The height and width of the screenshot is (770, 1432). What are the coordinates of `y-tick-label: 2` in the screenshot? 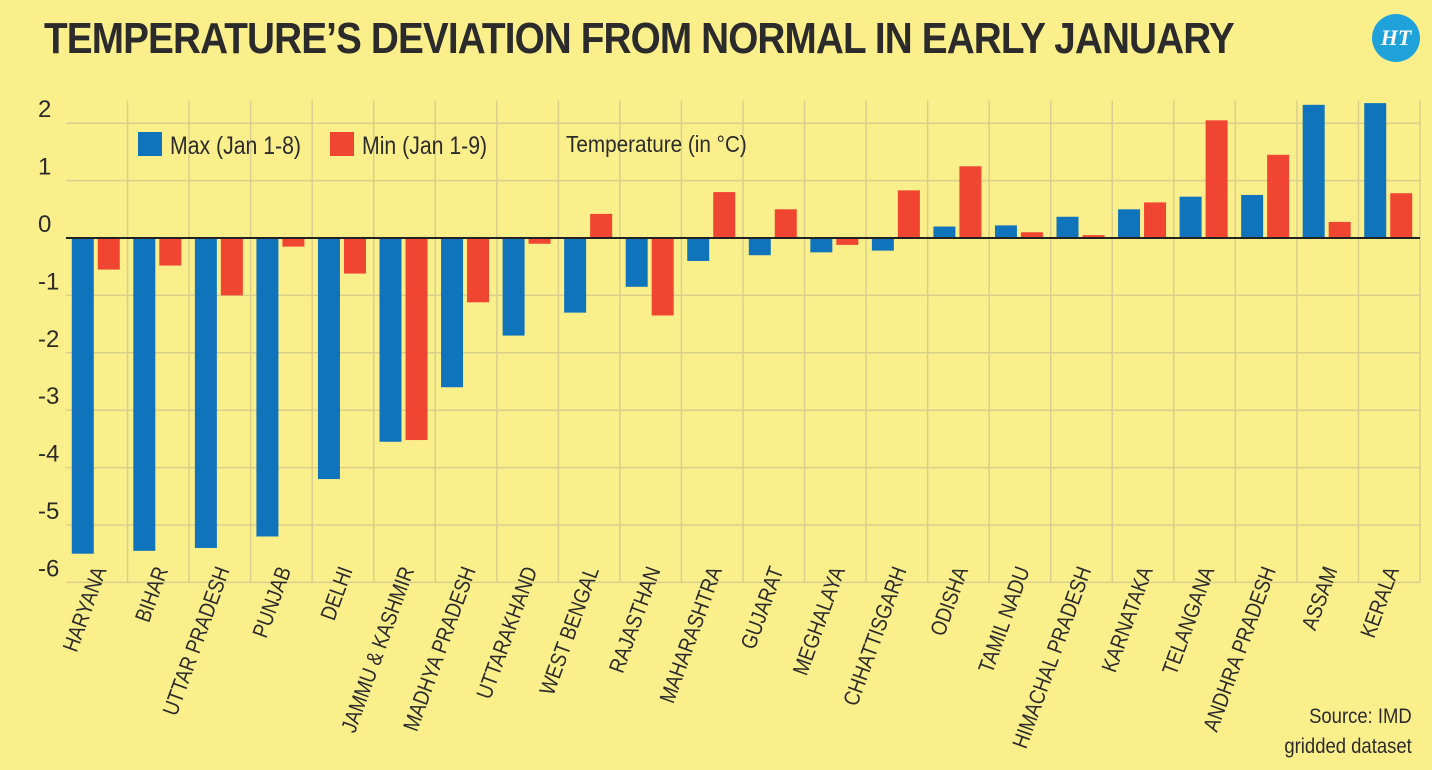 It's located at (44, 109).